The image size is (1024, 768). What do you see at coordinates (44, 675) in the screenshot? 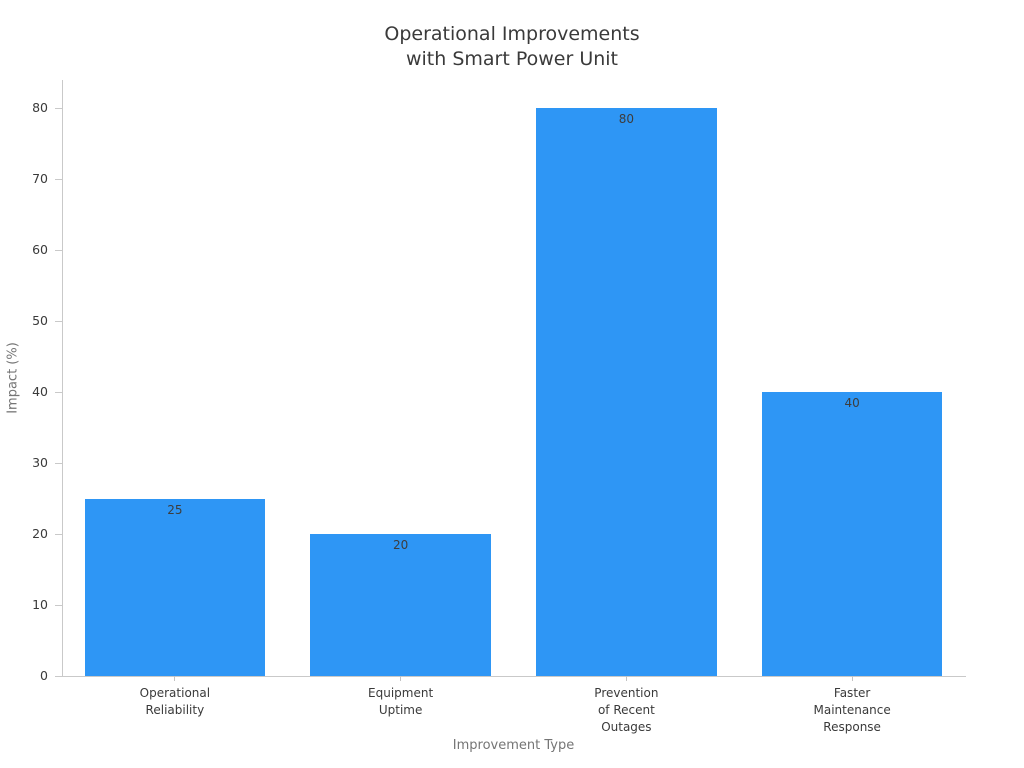
I see `y-tick-label: 0` at bounding box center [44, 675].